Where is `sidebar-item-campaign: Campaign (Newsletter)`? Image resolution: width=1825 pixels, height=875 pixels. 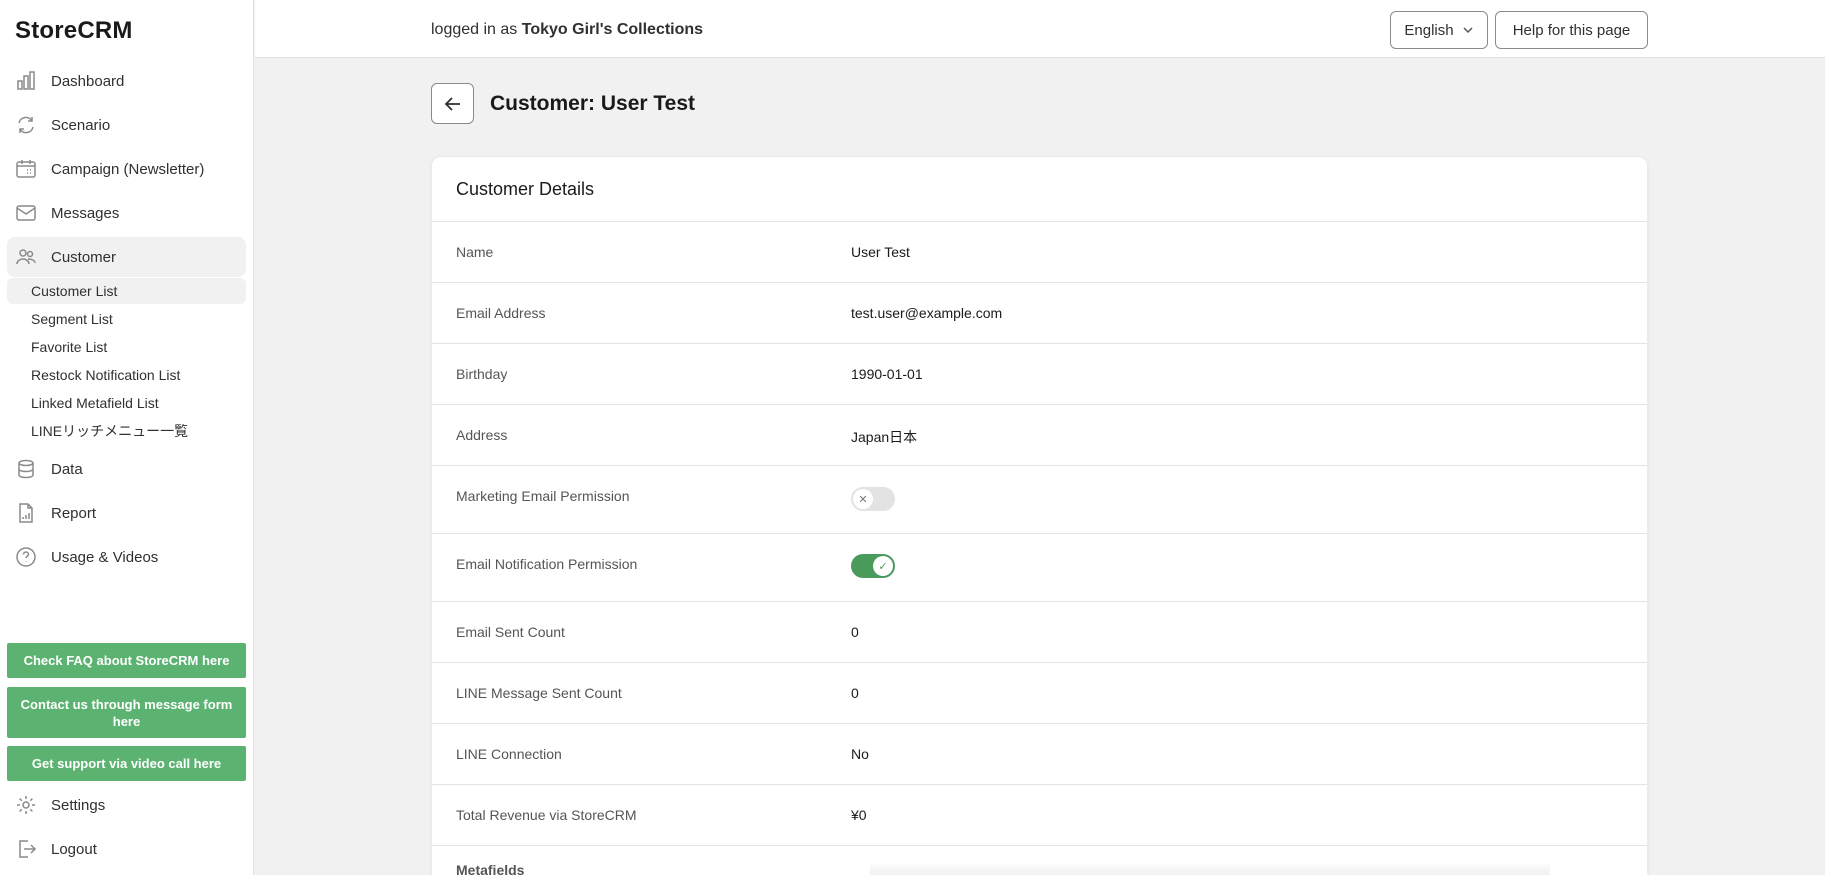
sidebar-item-campaign: Campaign (Newsletter) is located at coordinates (126, 169).